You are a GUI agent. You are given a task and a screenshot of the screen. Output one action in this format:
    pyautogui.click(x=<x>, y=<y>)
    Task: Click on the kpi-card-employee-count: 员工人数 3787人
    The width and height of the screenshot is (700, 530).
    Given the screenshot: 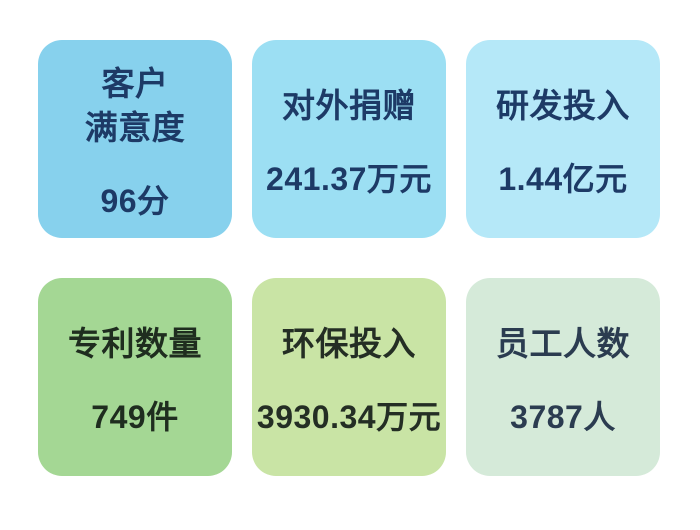 What is the action you would take?
    pyautogui.click(x=563, y=377)
    